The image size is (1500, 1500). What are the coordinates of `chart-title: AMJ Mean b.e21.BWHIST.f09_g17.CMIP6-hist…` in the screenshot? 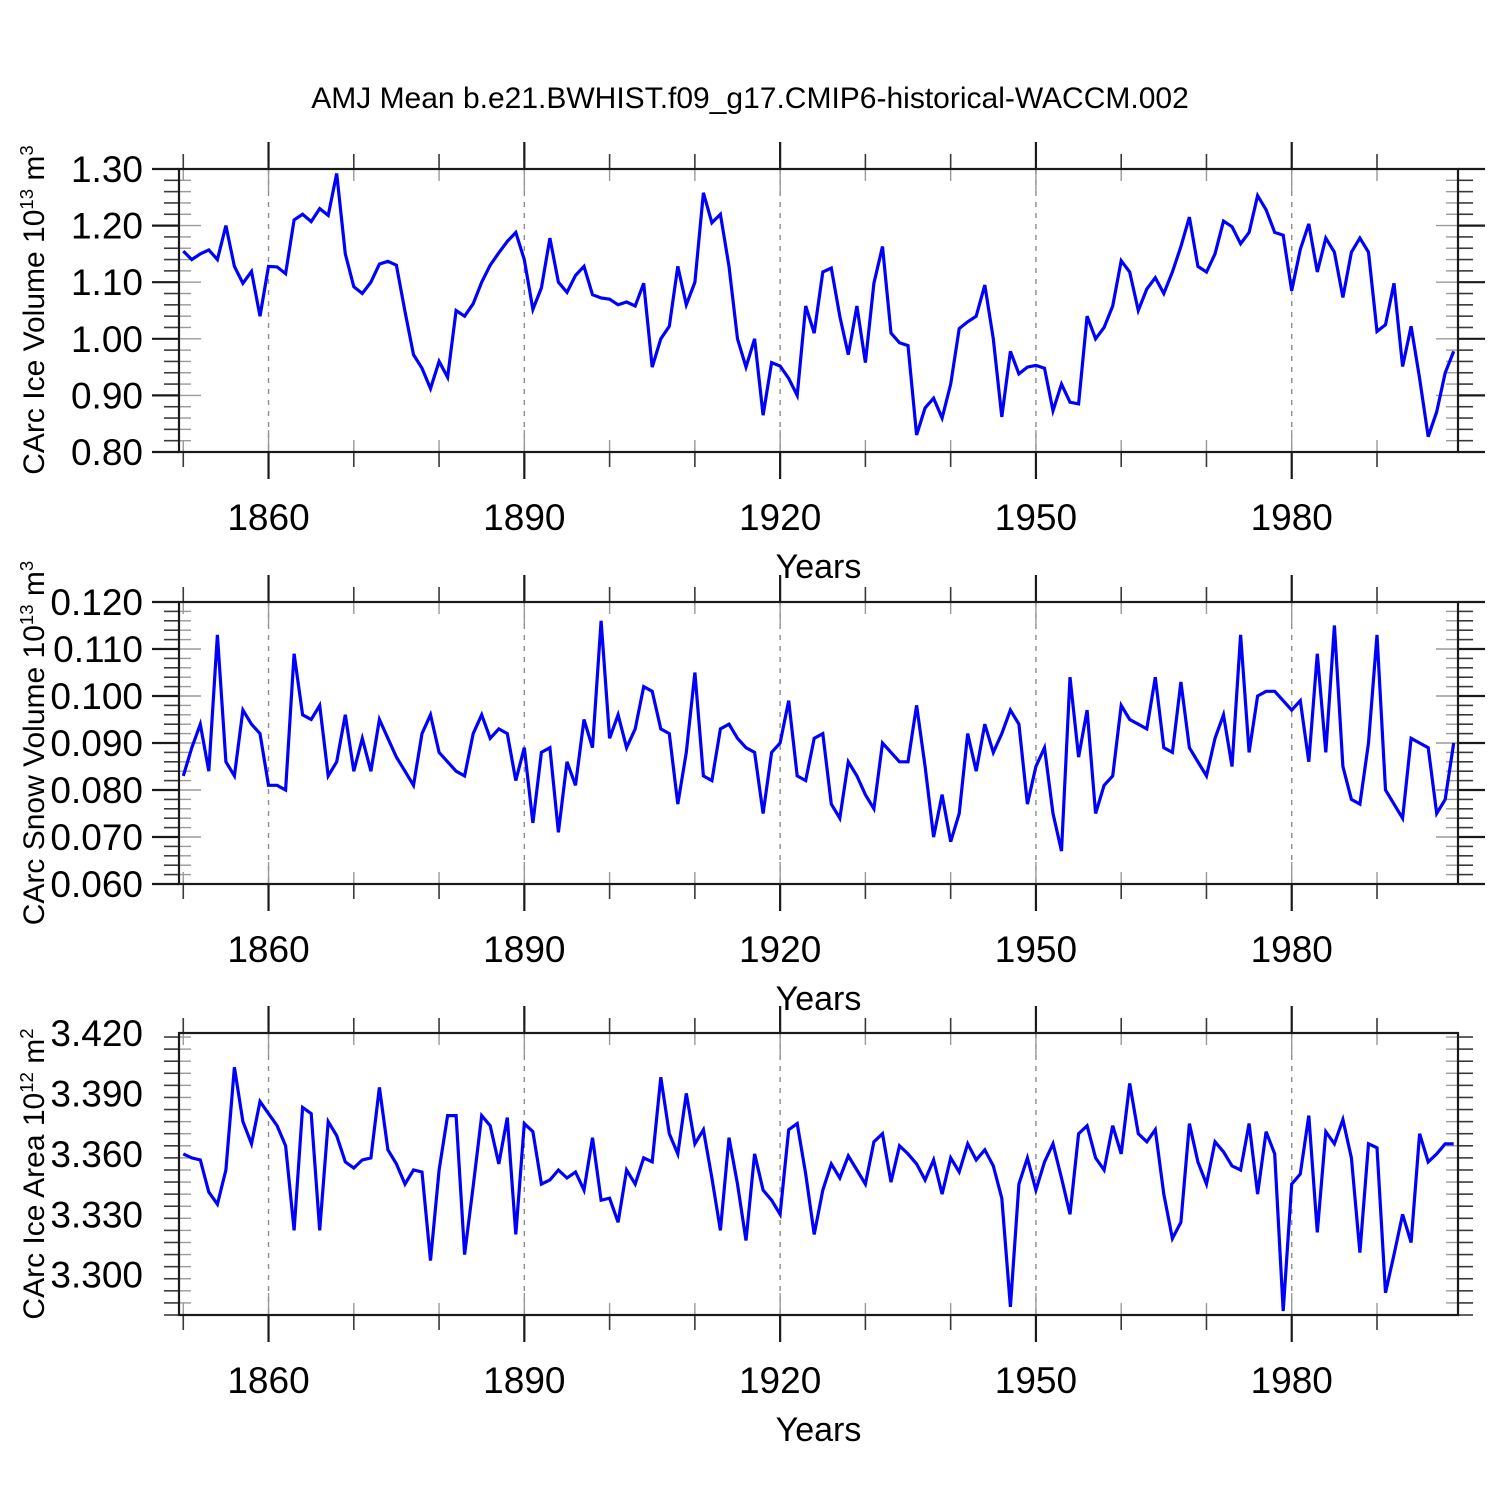 It's located at (750, 98).